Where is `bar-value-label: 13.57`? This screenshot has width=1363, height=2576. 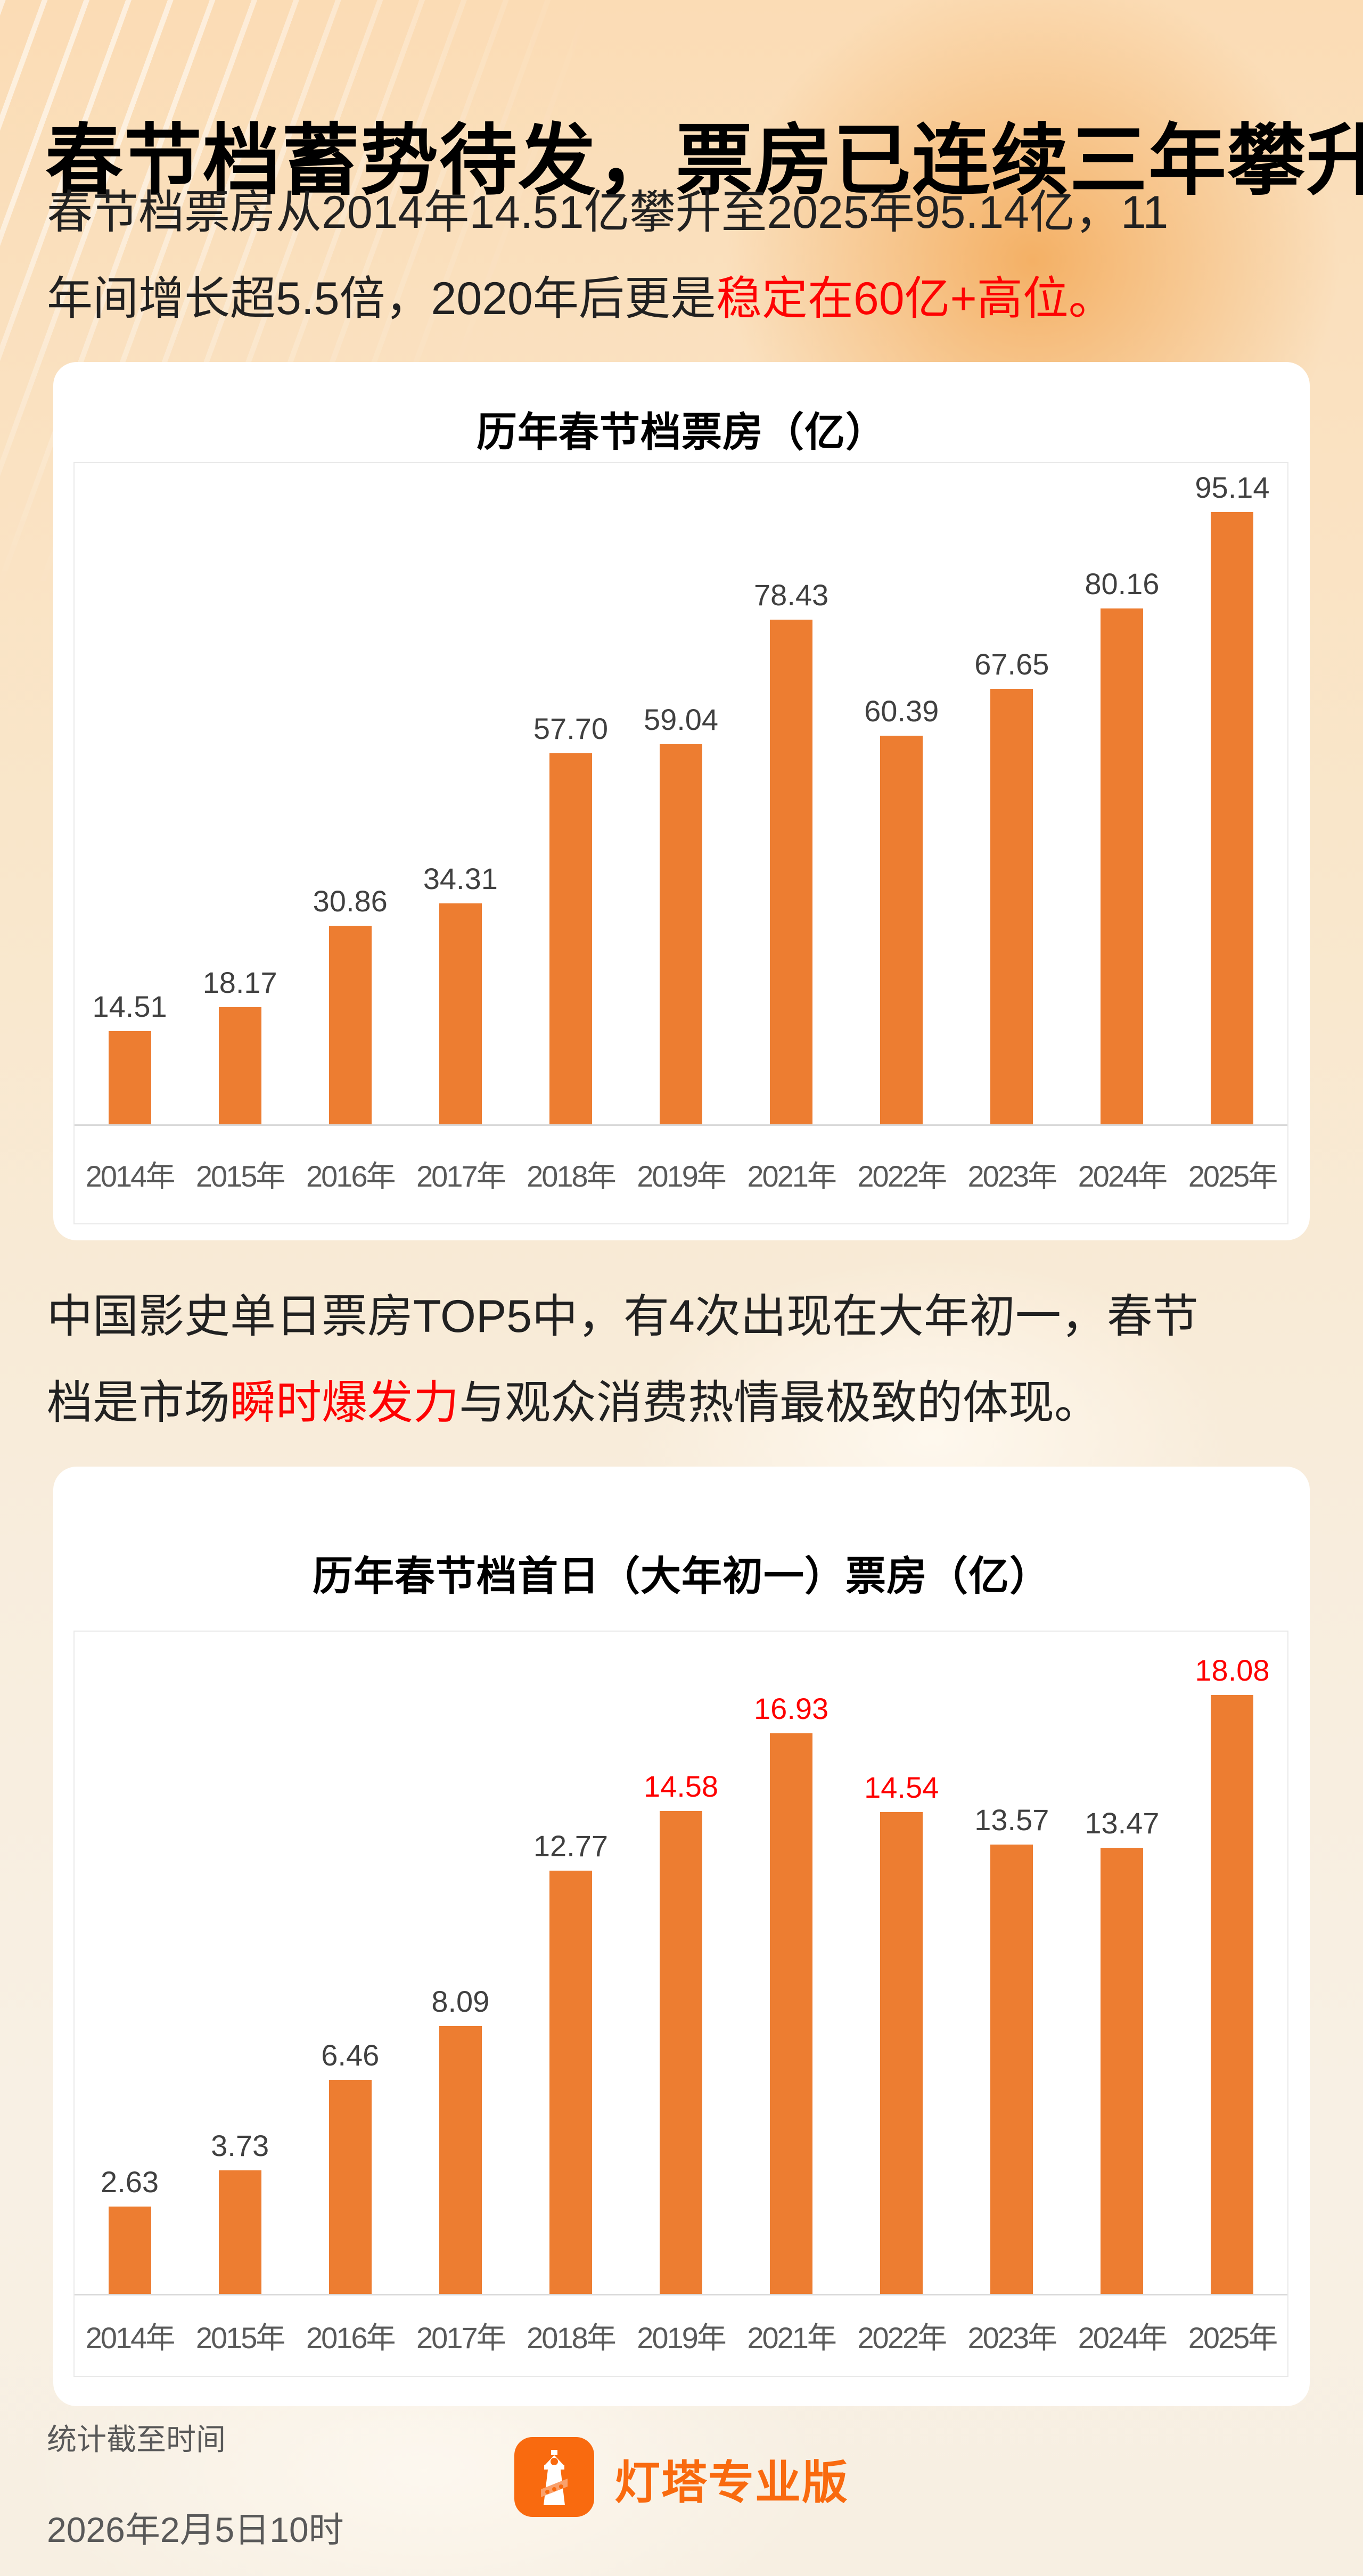
bar-value-label: 13.57 is located at coordinates (1011, 1820).